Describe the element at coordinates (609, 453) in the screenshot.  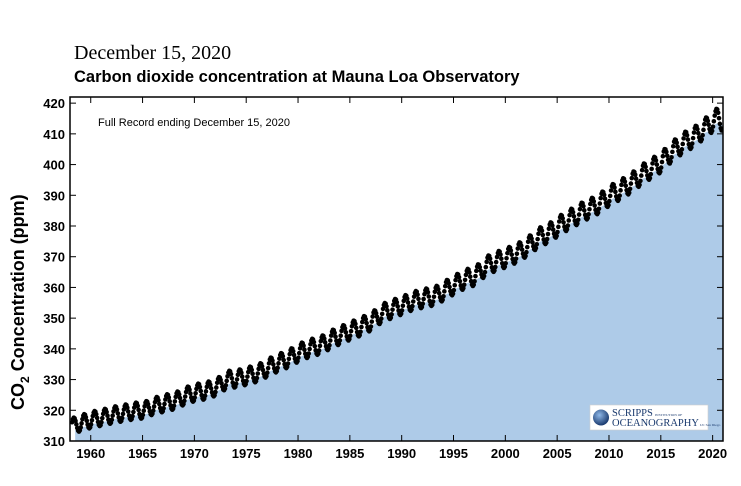
I see `x-tick-label: 2010` at that location.